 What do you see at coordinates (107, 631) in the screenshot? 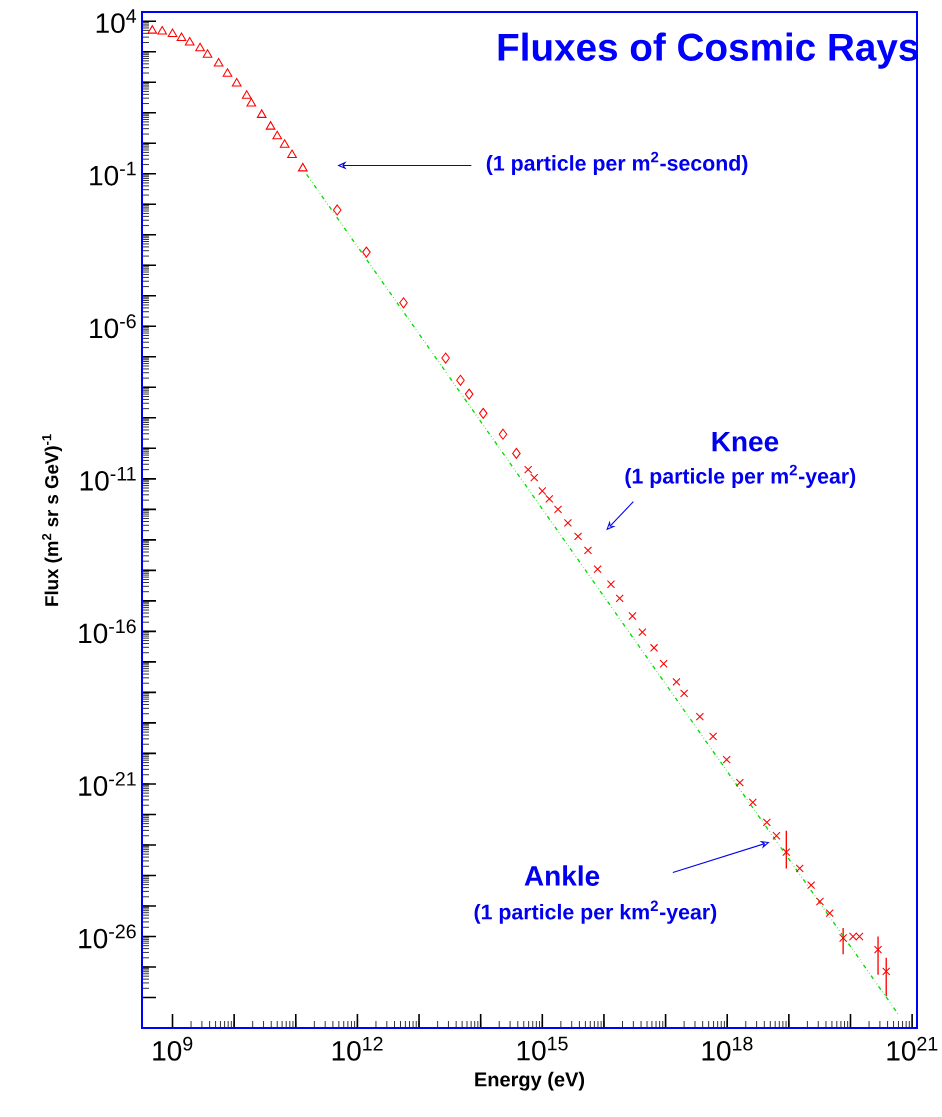
I see `y-tick-label: 10$^{-16}$` at bounding box center [107, 631].